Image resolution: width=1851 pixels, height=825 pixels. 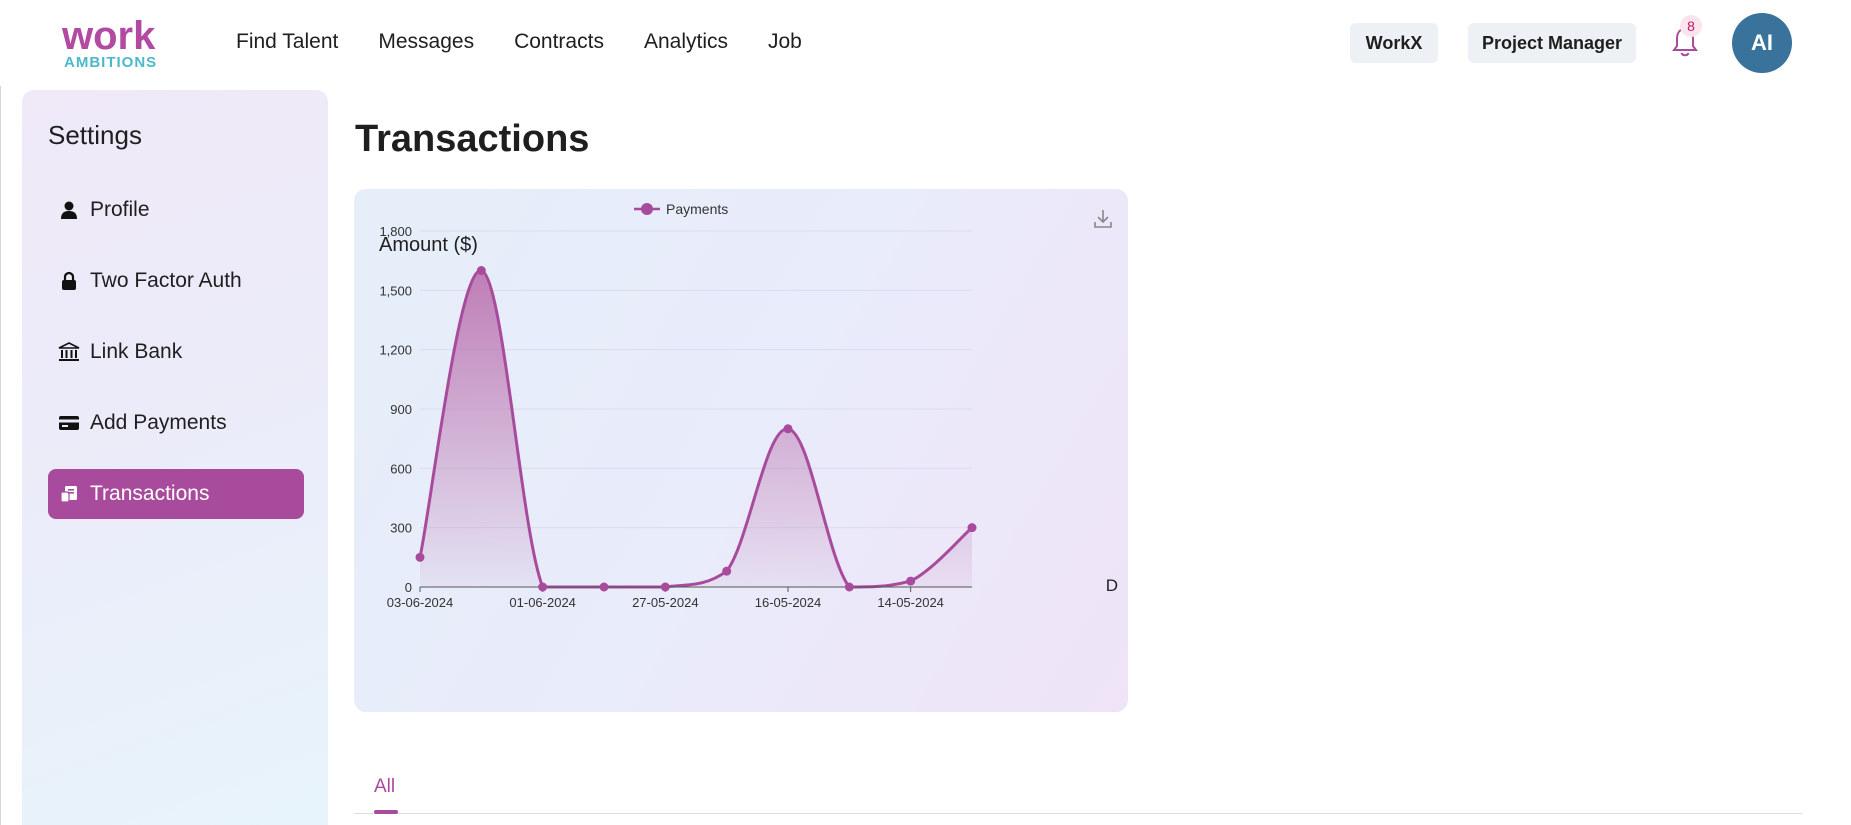 I want to click on avatar: AI, so click(x=1762, y=43).